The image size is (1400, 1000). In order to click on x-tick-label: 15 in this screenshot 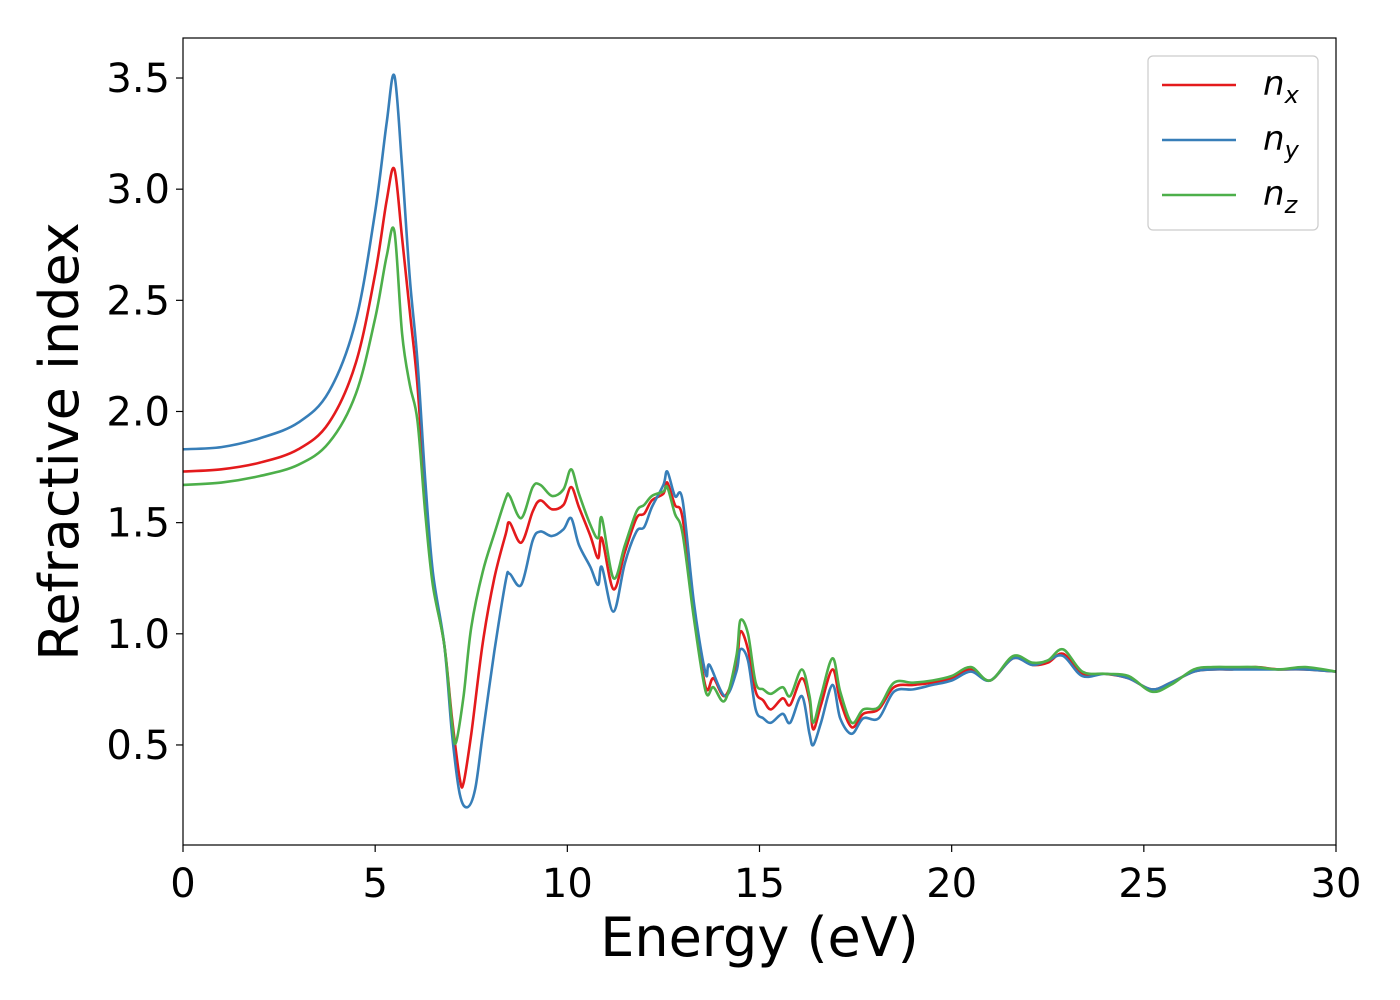, I will do `click(759, 884)`.